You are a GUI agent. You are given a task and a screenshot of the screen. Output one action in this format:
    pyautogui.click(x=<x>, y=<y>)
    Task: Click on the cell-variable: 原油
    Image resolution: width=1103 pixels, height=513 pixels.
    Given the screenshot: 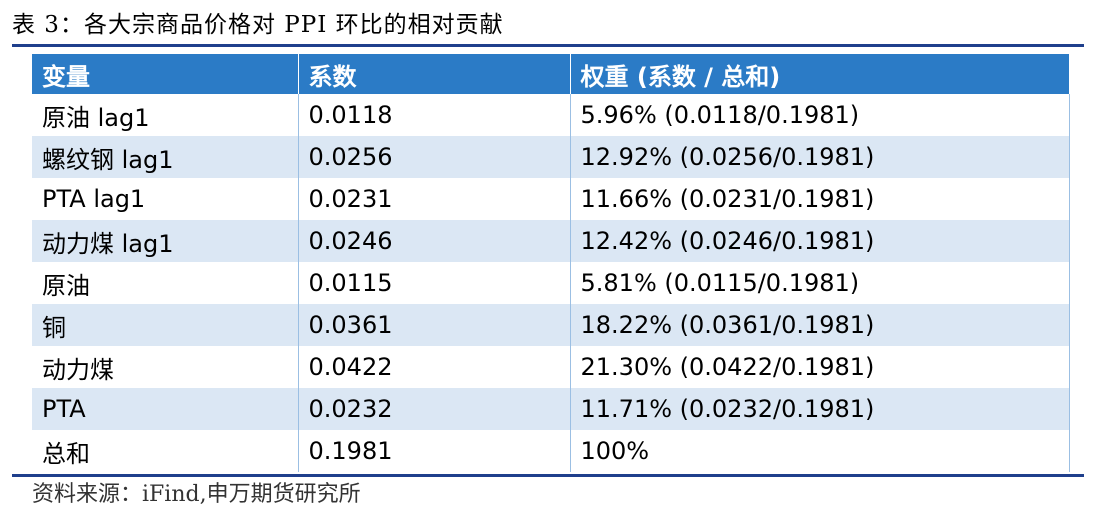 What is the action you would take?
    pyautogui.click(x=165, y=283)
    